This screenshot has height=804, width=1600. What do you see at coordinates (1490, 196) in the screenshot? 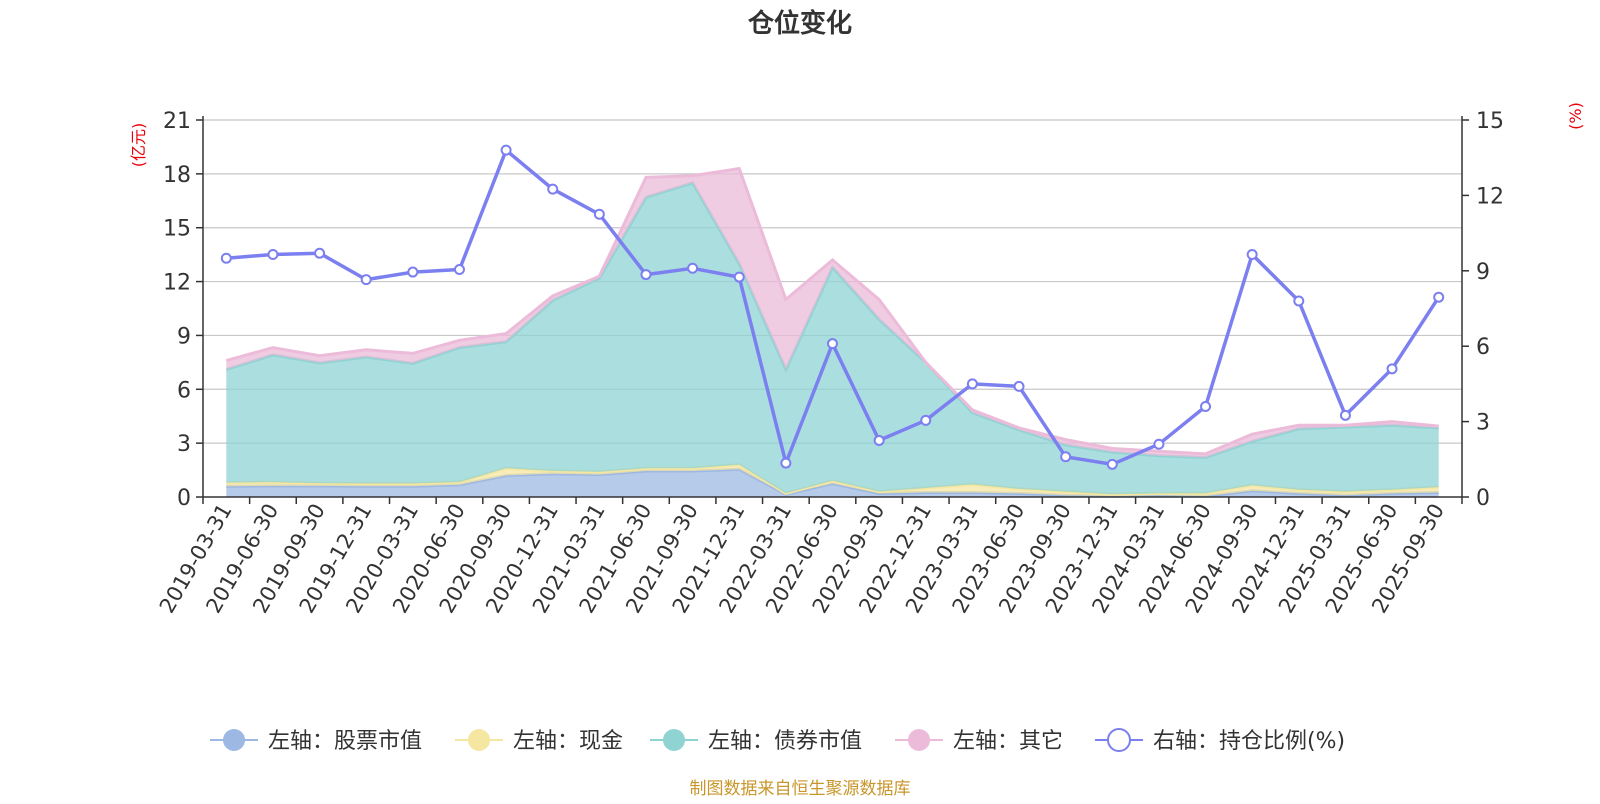
I see `right-tick-label: 12` at bounding box center [1490, 196].